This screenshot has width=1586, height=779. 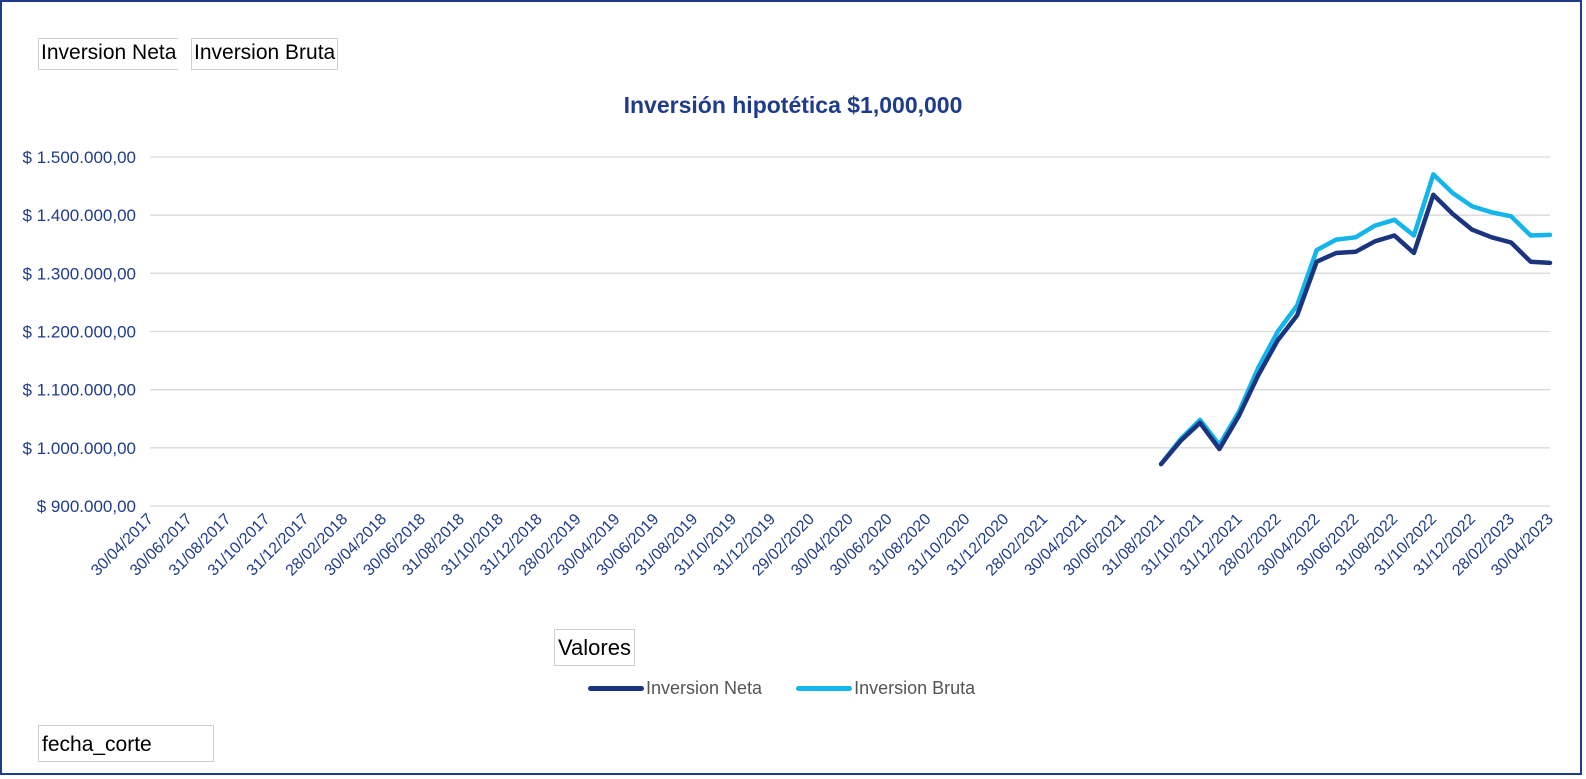 What do you see at coordinates (86, 506) in the screenshot?
I see `y-tick-label: $ 900.000,00` at bounding box center [86, 506].